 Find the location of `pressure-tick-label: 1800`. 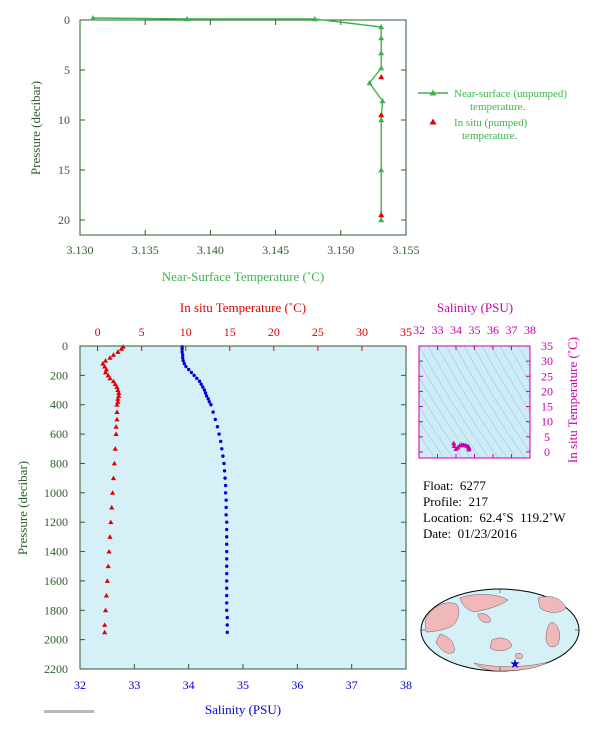

pressure-tick-label: 1800 is located at coordinates (56, 610).